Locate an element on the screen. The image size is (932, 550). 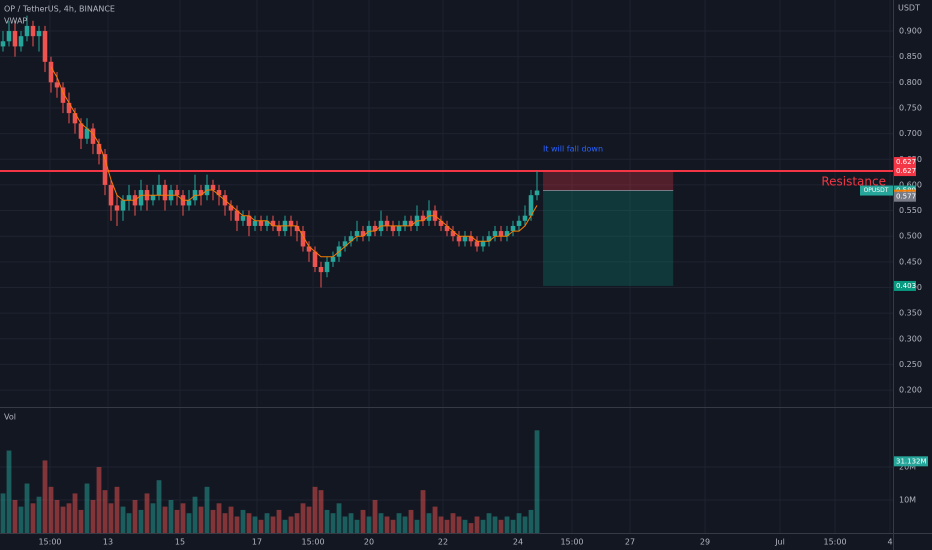
y-tick-label: 0.800 is located at coordinates (910, 82).